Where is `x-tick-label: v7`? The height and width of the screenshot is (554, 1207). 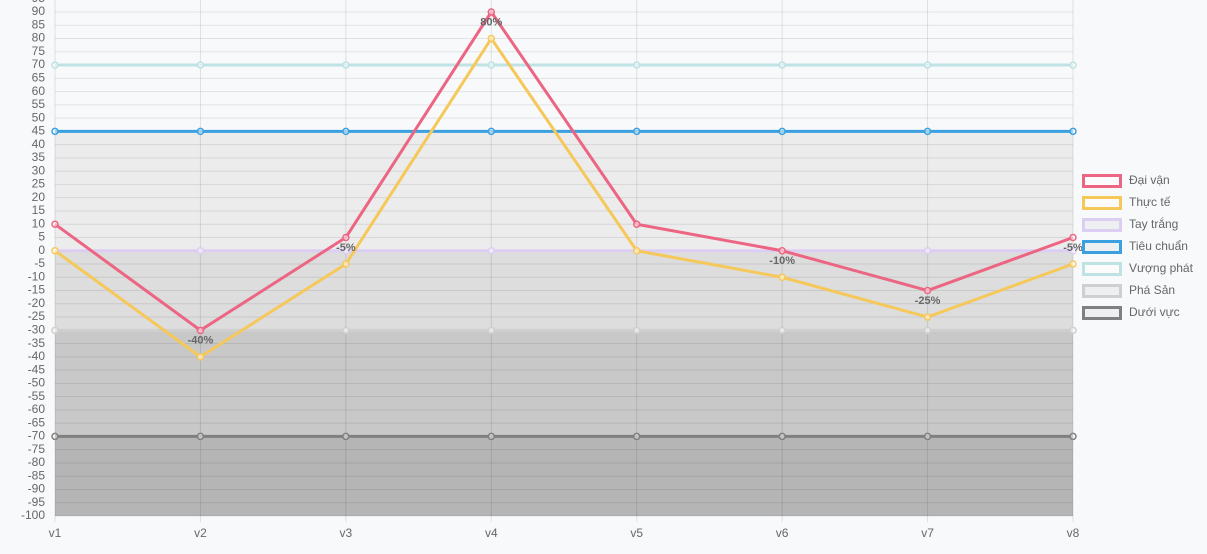 x-tick-label: v7 is located at coordinates (927, 533).